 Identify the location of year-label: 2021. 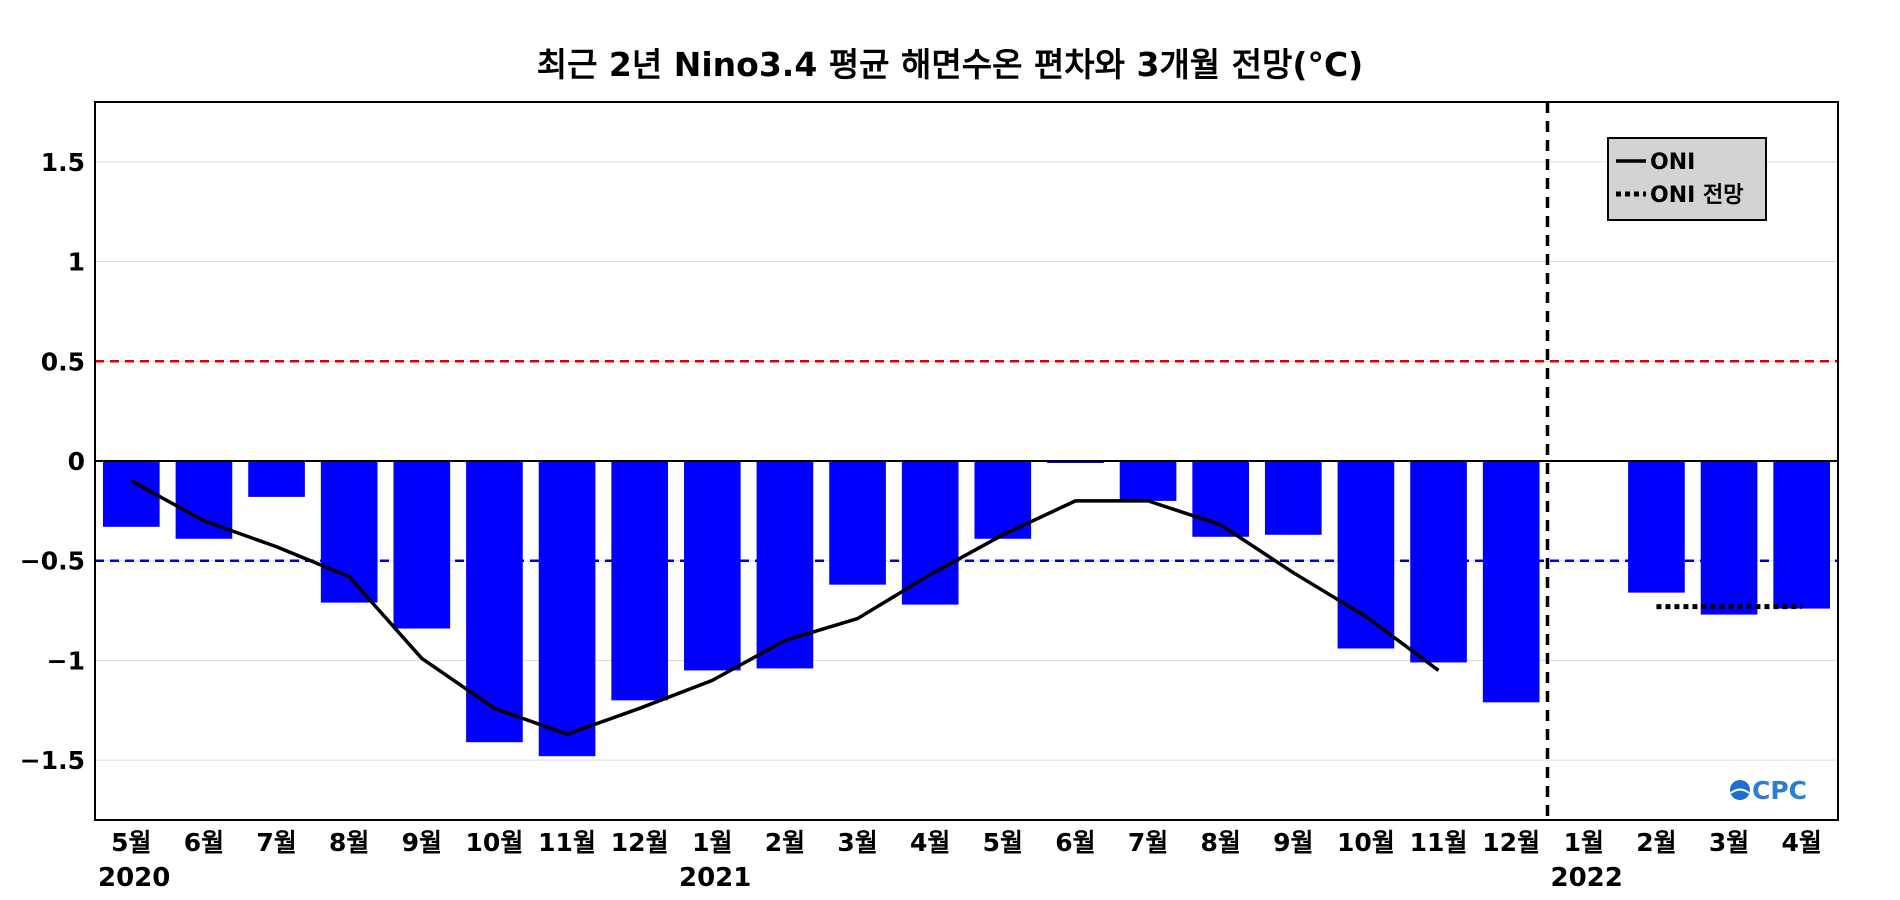
(715, 878).